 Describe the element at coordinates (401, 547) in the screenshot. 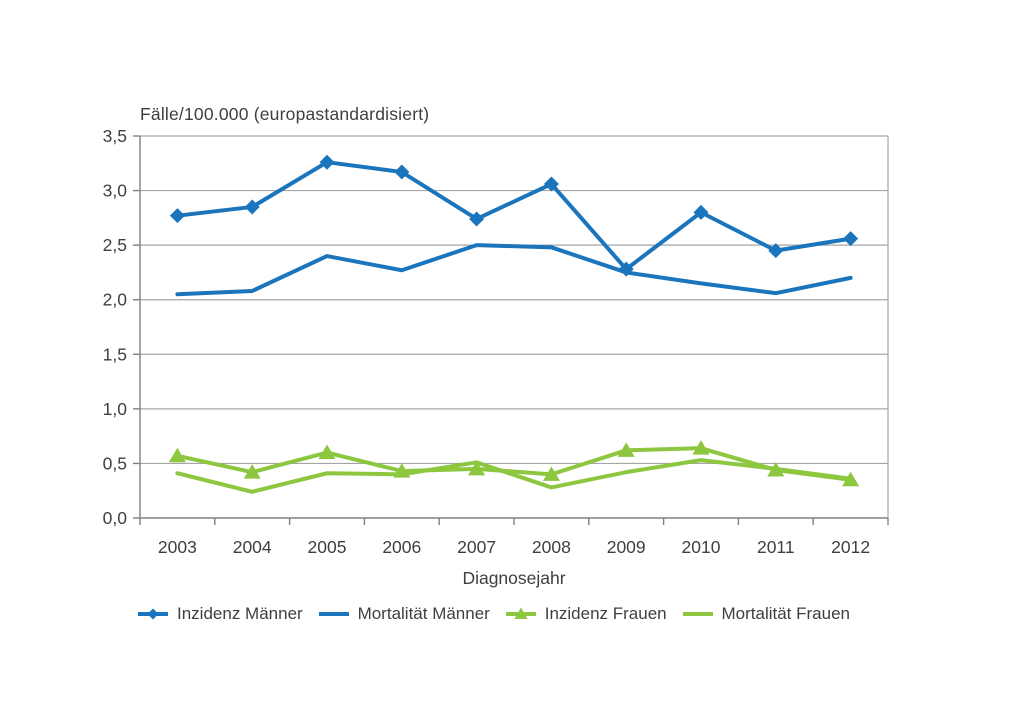

I see `x-tick-label: 2006` at that location.